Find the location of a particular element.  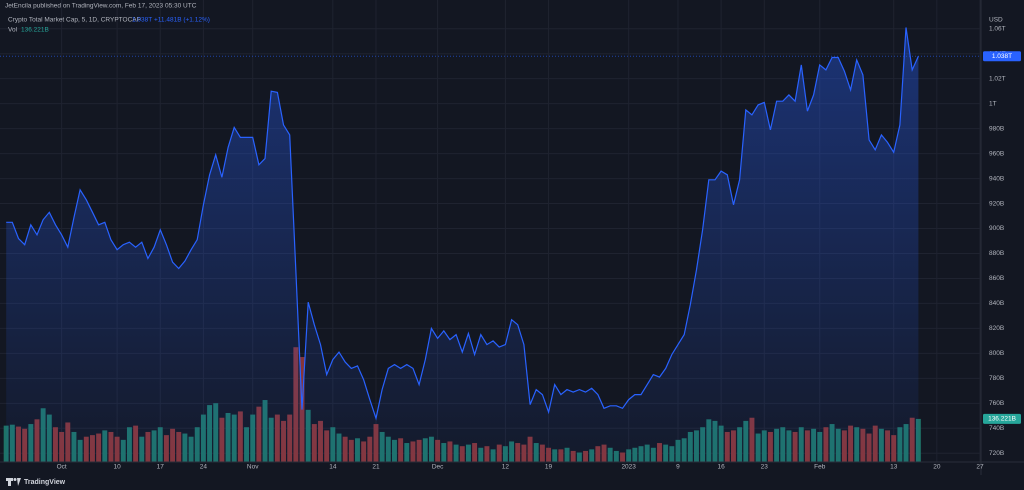

price-tag is located at coordinates (1002, 56).